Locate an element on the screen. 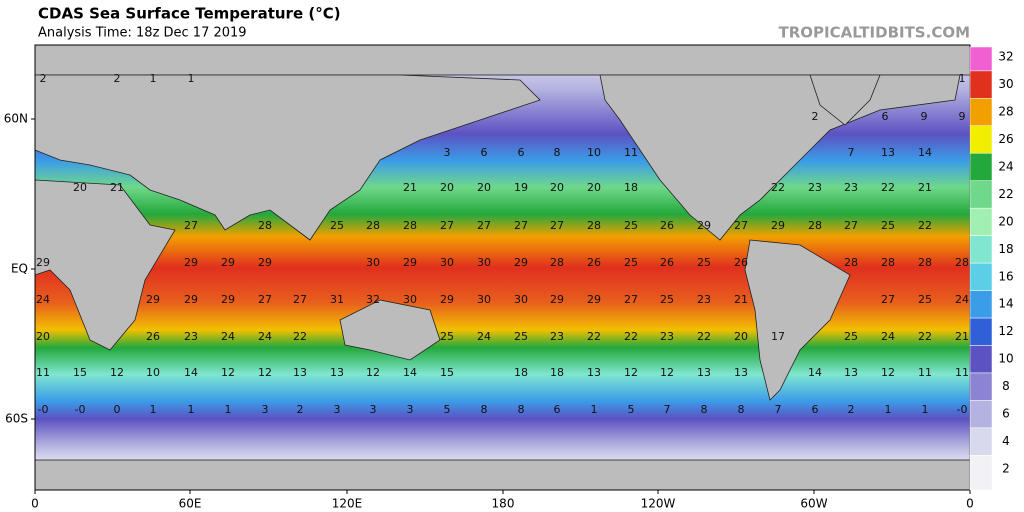 Image resolution: width=1024 pixels, height=512 pixels. sst-label: 2 is located at coordinates (117, 78).